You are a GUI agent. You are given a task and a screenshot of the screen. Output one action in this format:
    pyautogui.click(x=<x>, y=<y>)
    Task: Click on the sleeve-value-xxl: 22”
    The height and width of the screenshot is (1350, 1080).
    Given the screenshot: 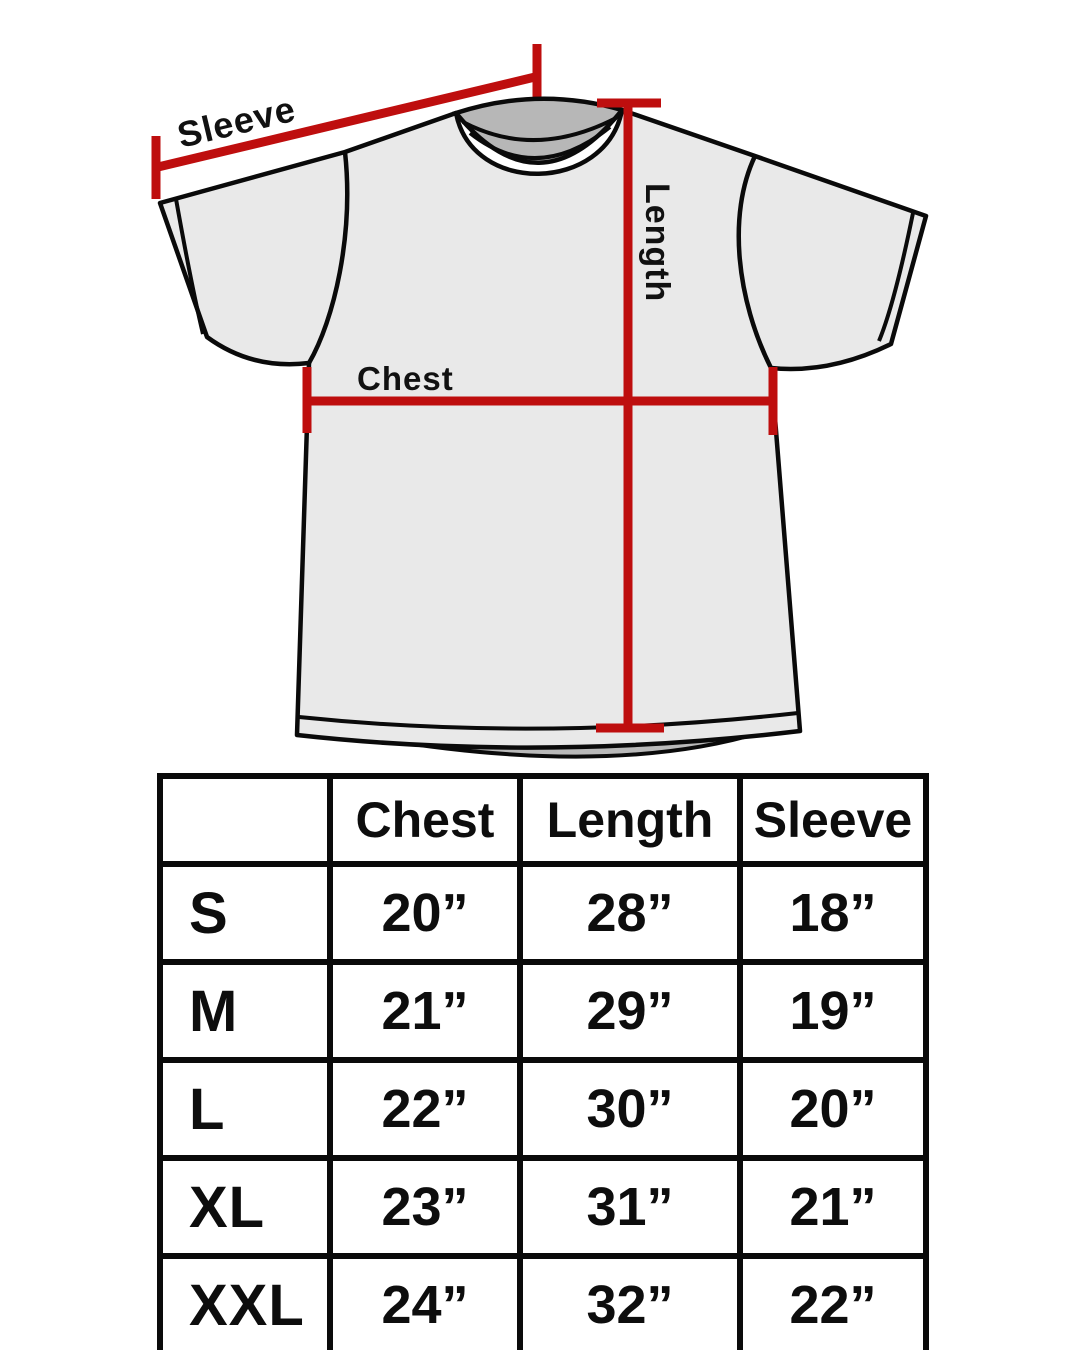 What is the action you would take?
    pyautogui.click(x=833, y=1301)
    